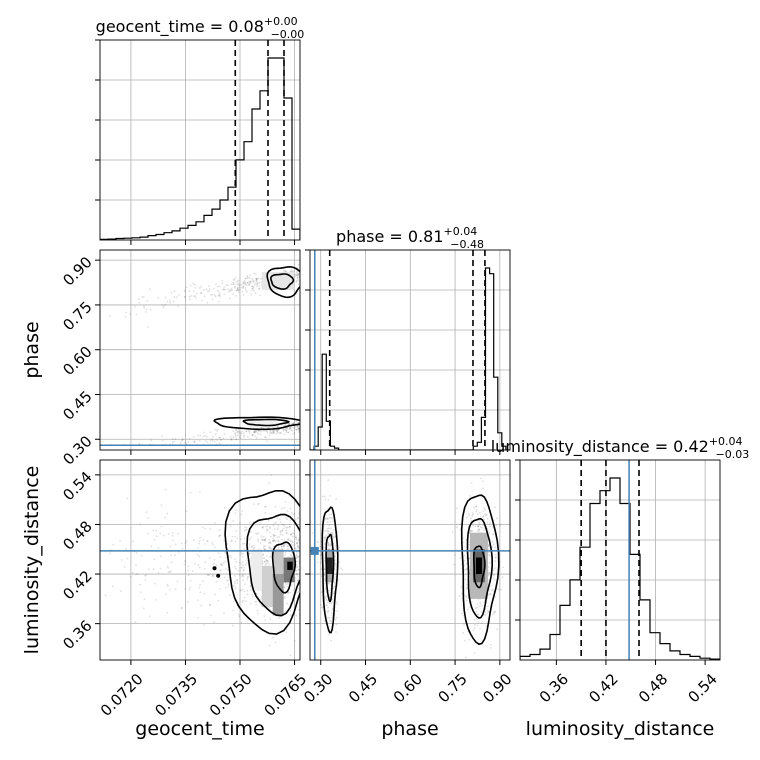 The image size is (760, 760). What do you see at coordinates (199, 355) in the screenshot?
I see `samples-geocent_time-phase` at bounding box center [199, 355].